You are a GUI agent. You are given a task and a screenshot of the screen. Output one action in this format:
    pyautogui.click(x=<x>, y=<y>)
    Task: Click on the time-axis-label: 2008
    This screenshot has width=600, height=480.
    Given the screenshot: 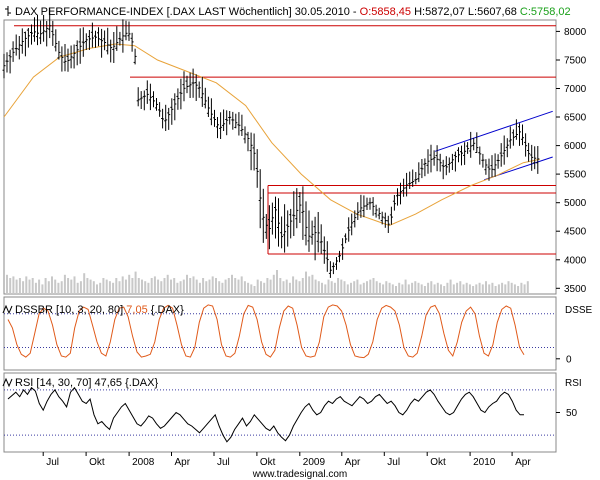 What is the action you would take?
    pyautogui.click(x=143, y=462)
    